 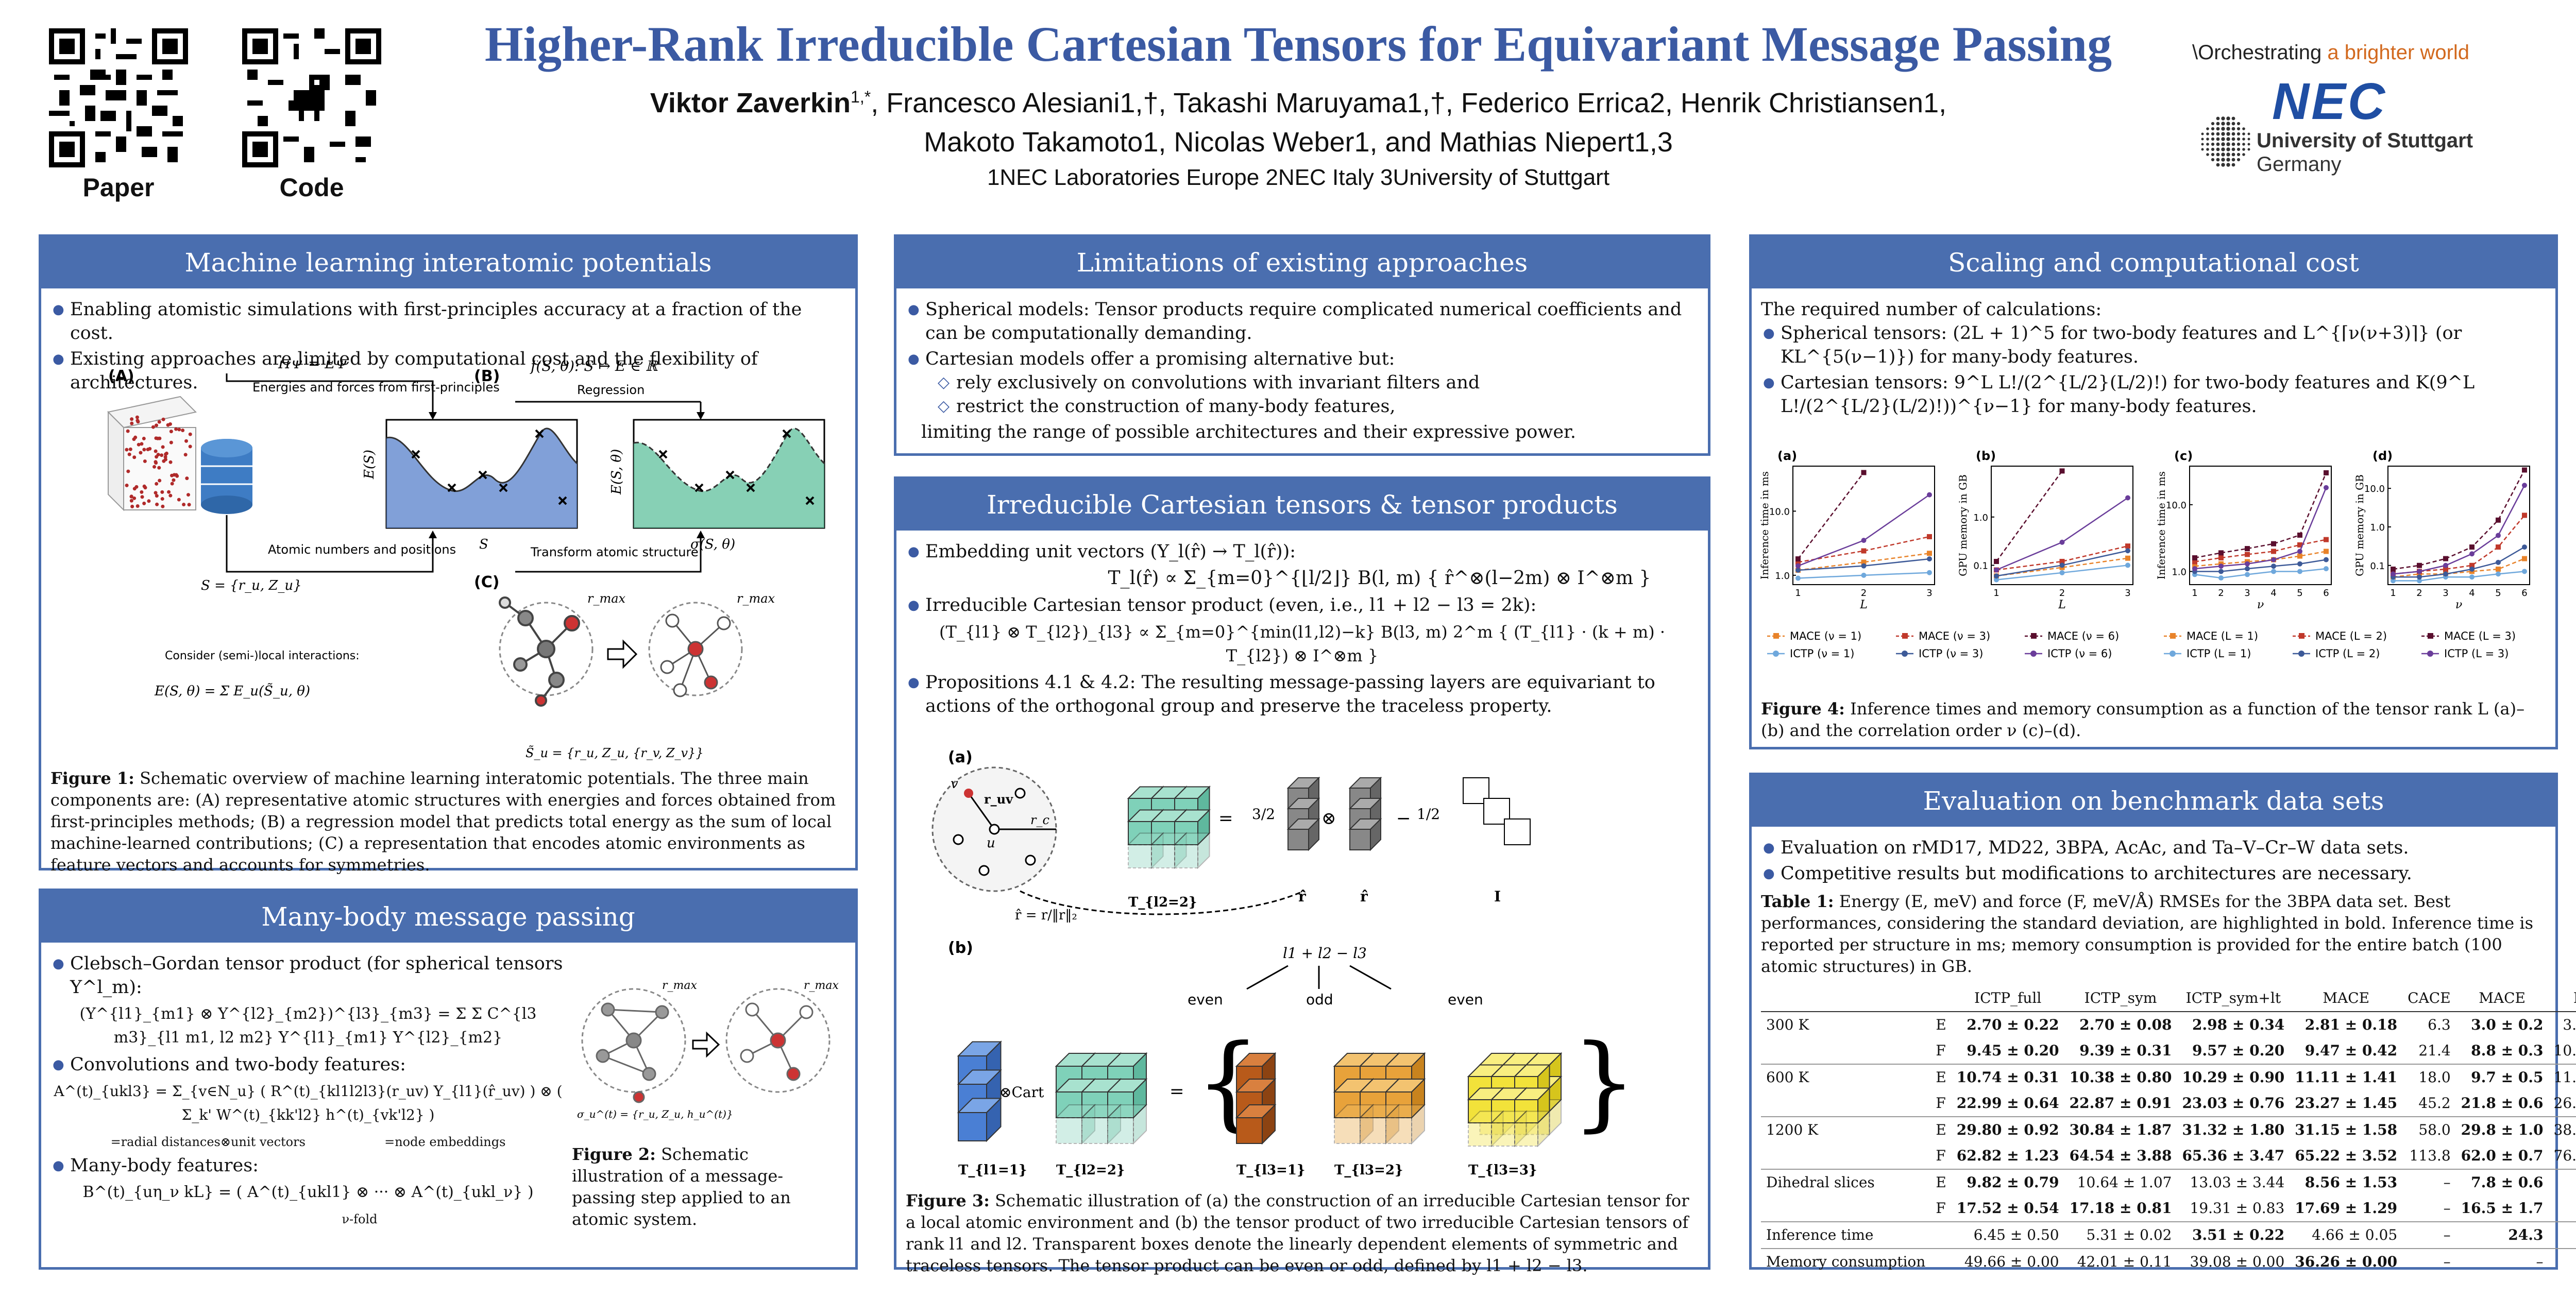 I want to click on y-label: Inference time in ms, so click(x=1764, y=525).